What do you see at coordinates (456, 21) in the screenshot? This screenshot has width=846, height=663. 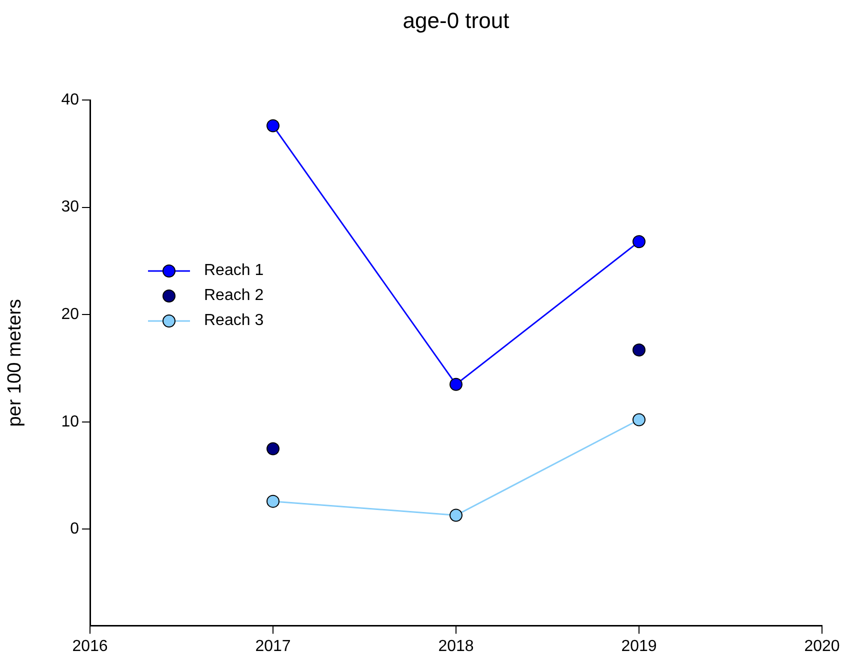 I see `chart-title: age-0 trout` at bounding box center [456, 21].